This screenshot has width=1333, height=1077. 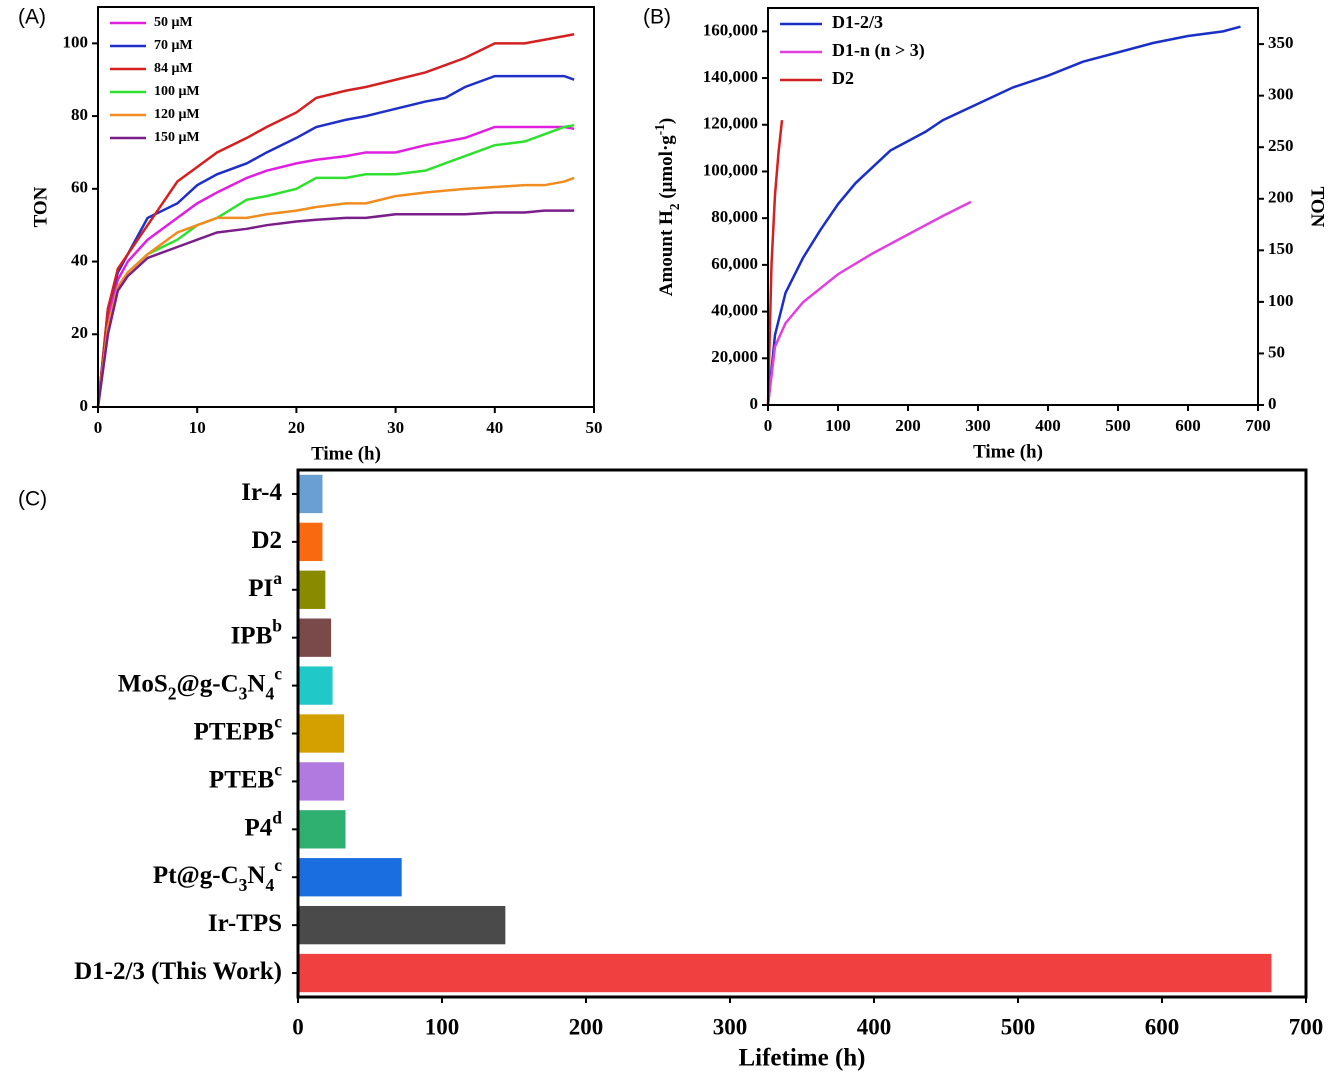 What do you see at coordinates (177, 137) in the screenshot?
I see `legend-label: 150 μM` at bounding box center [177, 137].